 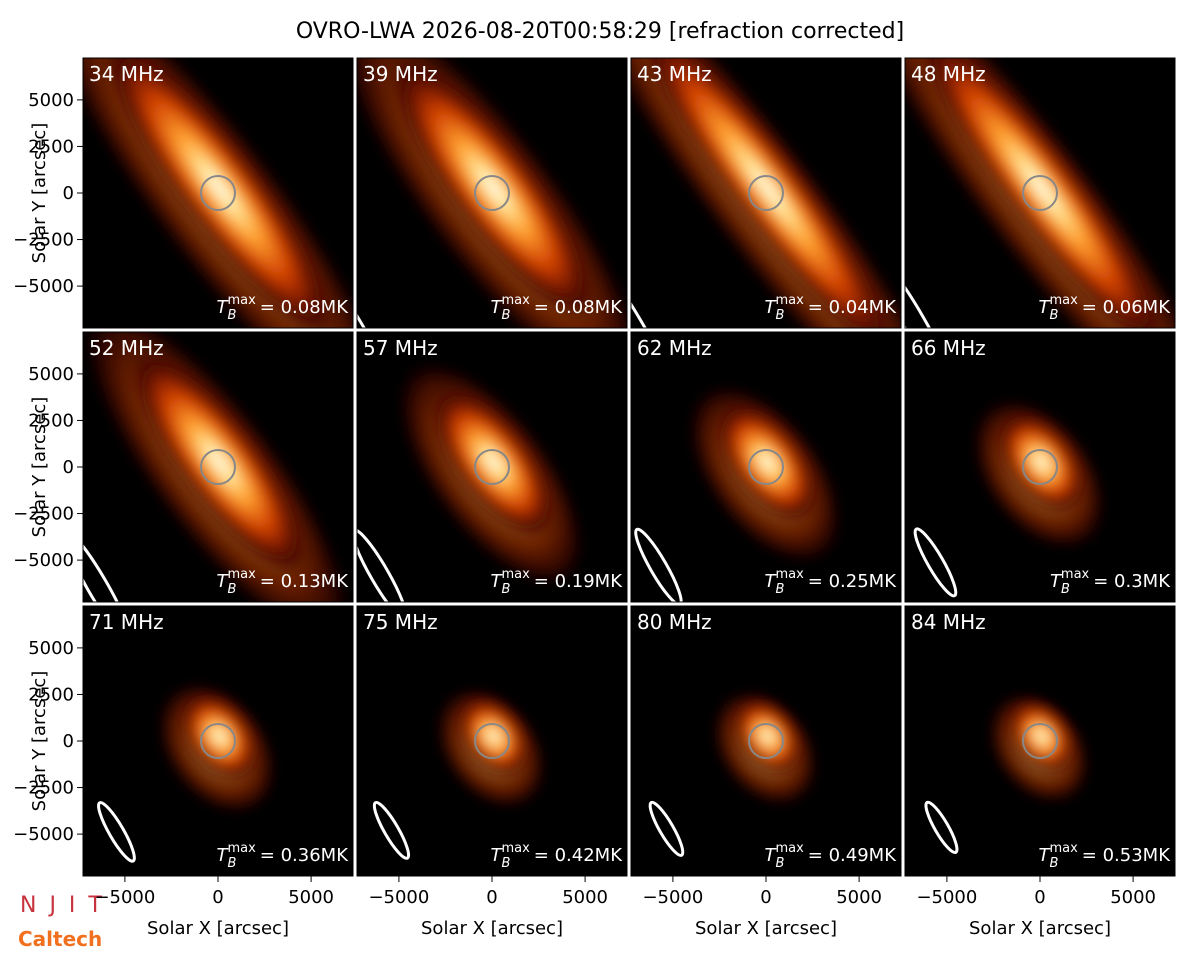 What do you see at coordinates (557, 582) in the screenshot?
I see `tb-max-annotation: TBmax = 0.19MK` at bounding box center [557, 582].